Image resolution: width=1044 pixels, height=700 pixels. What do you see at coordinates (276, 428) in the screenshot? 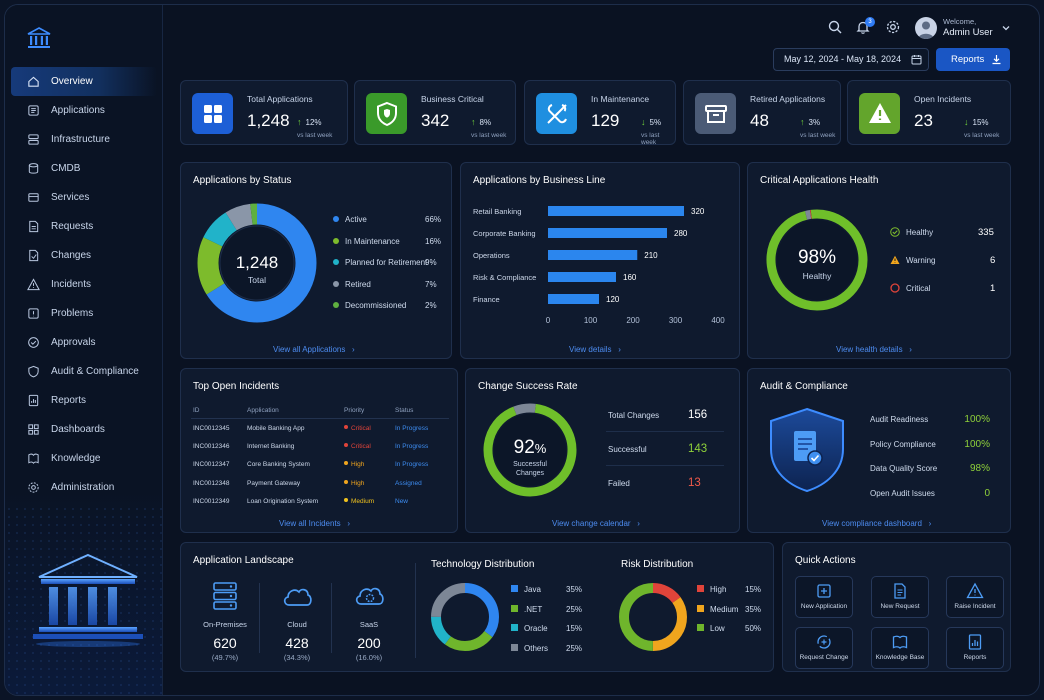
I see `incident-application: Mobile Banking App` at bounding box center [276, 428].